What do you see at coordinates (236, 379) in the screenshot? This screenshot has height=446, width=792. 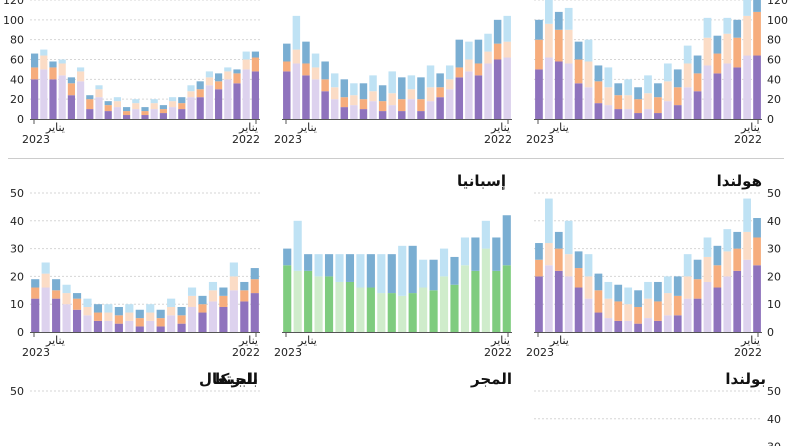 I see `chart-title: بلجيكا` at bounding box center [236, 379].